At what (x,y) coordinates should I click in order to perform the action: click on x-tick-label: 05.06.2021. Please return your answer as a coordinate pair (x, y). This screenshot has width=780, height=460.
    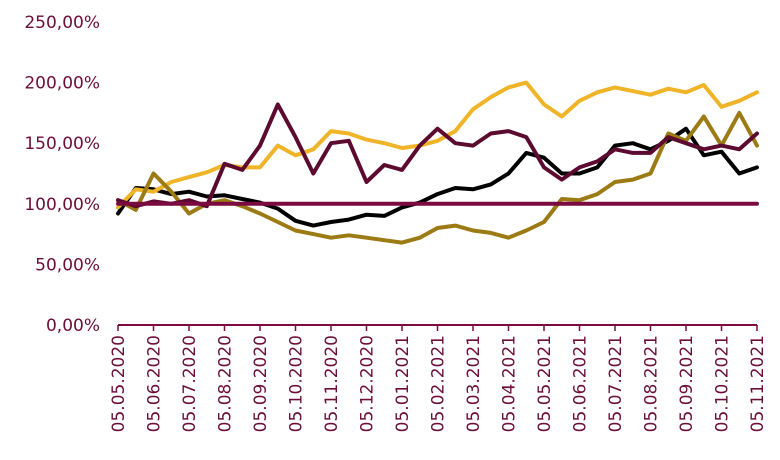
    Looking at the image, I should click on (581, 383).